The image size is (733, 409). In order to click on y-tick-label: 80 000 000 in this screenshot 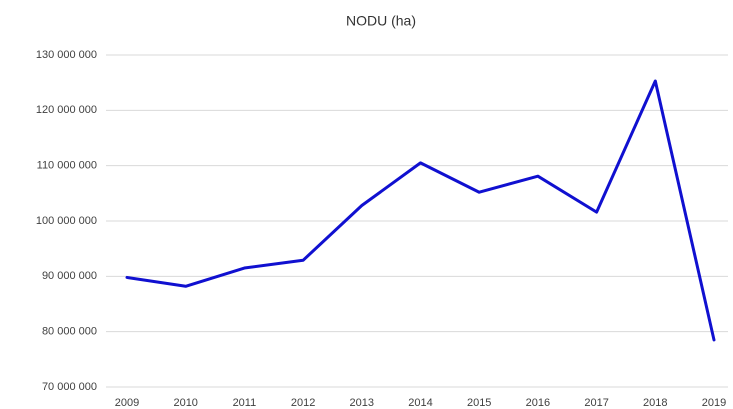, I will do `click(69, 332)`.